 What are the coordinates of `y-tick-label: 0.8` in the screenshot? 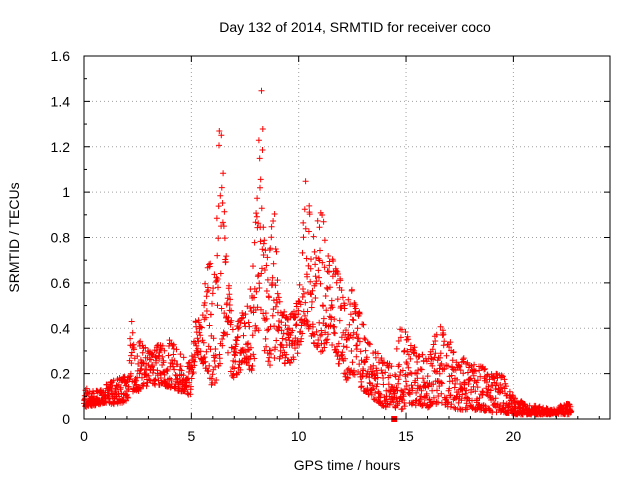 It's located at (61, 238).